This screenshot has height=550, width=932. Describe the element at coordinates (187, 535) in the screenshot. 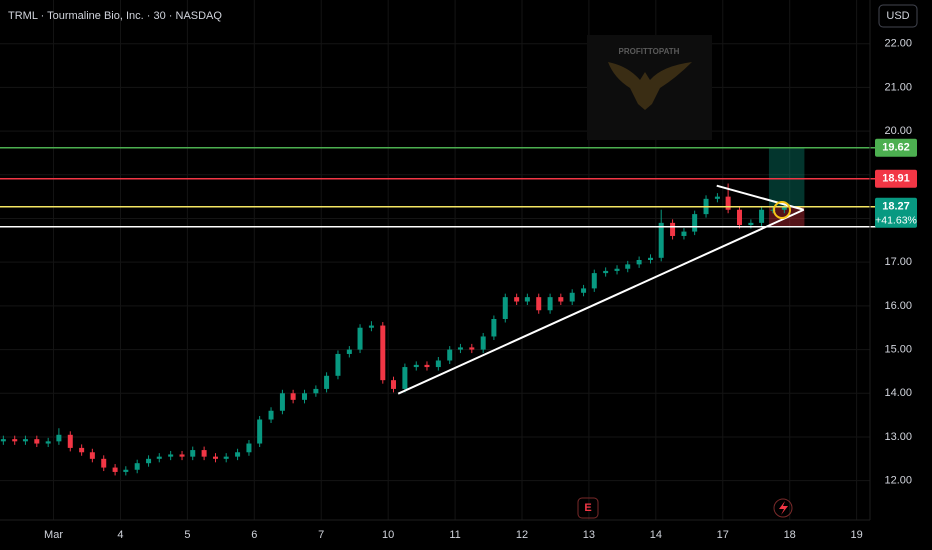

I see `x-tick-label: 5` at that location.